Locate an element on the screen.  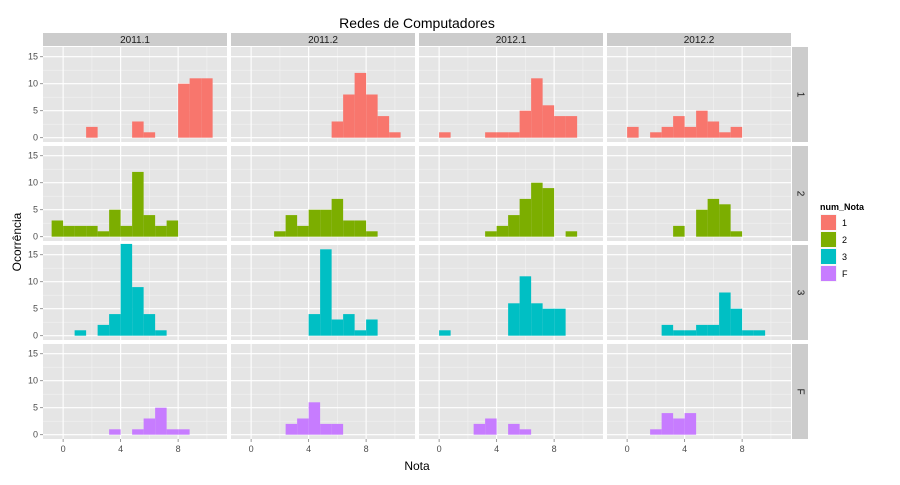
col-strip-label: 2012.2 is located at coordinates (699, 40).